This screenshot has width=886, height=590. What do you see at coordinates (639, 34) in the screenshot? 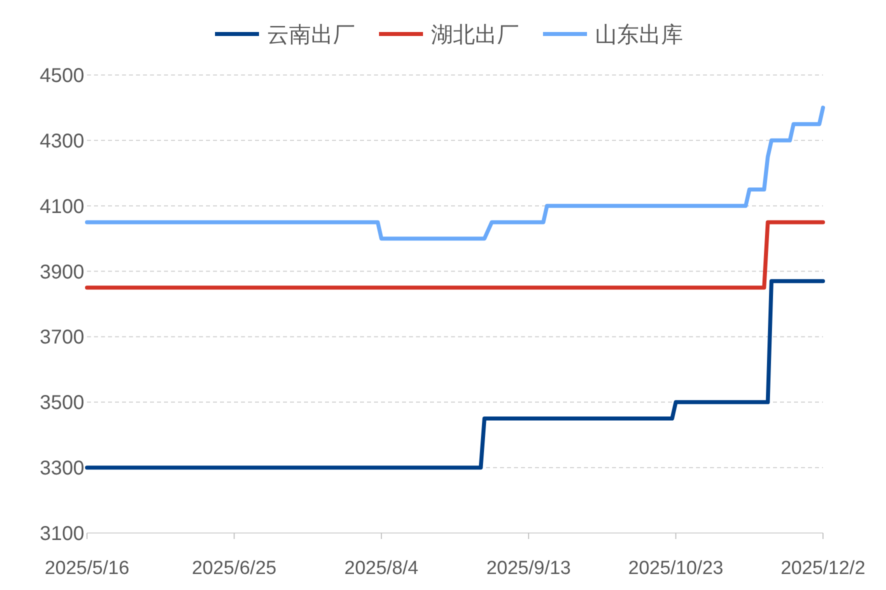
I see `legend-label: 山东出库` at bounding box center [639, 34].